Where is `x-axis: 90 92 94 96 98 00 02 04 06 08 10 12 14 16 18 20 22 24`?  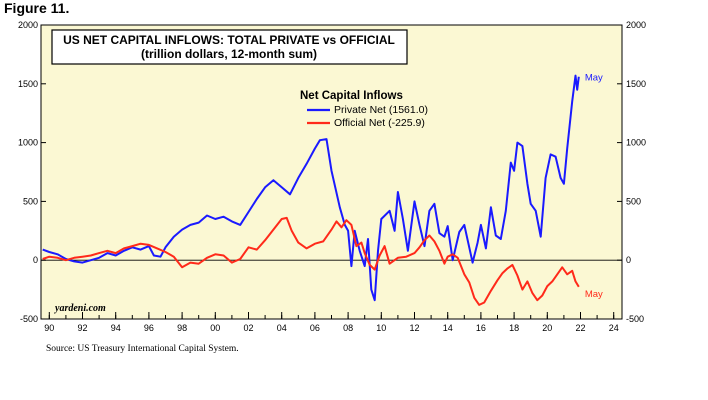
x-axis: 90 92 94 96 98 00 02 04 06 08 10 12 14 16 18 20 22 24 is located at coordinates (331, 322).